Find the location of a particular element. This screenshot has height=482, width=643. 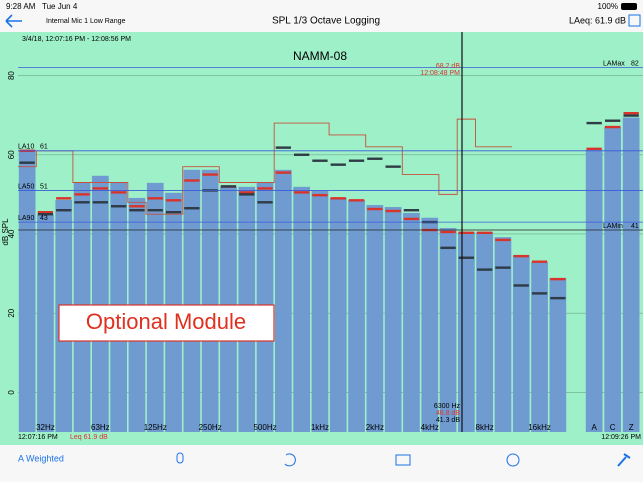

y-tick-label: 60 is located at coordinates (11, 154).